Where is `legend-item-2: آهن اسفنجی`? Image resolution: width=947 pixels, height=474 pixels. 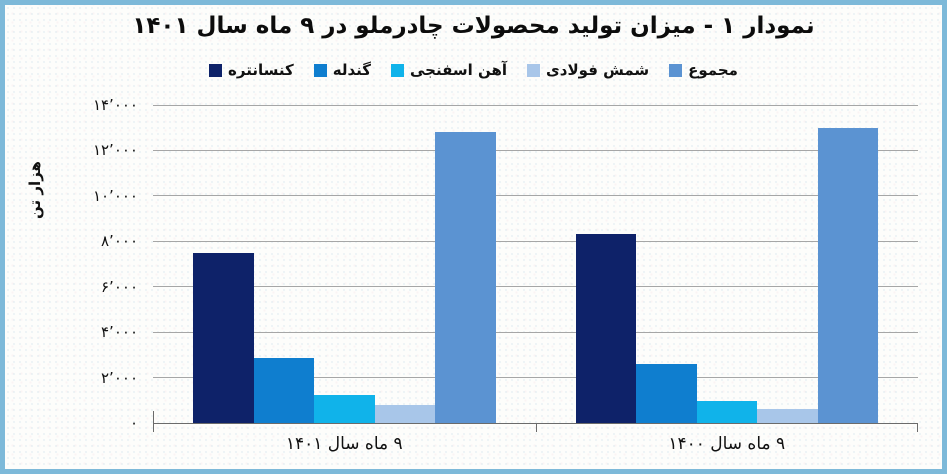 legend-item-2: آهن اسفنجی is located at coordinates (449, 70).